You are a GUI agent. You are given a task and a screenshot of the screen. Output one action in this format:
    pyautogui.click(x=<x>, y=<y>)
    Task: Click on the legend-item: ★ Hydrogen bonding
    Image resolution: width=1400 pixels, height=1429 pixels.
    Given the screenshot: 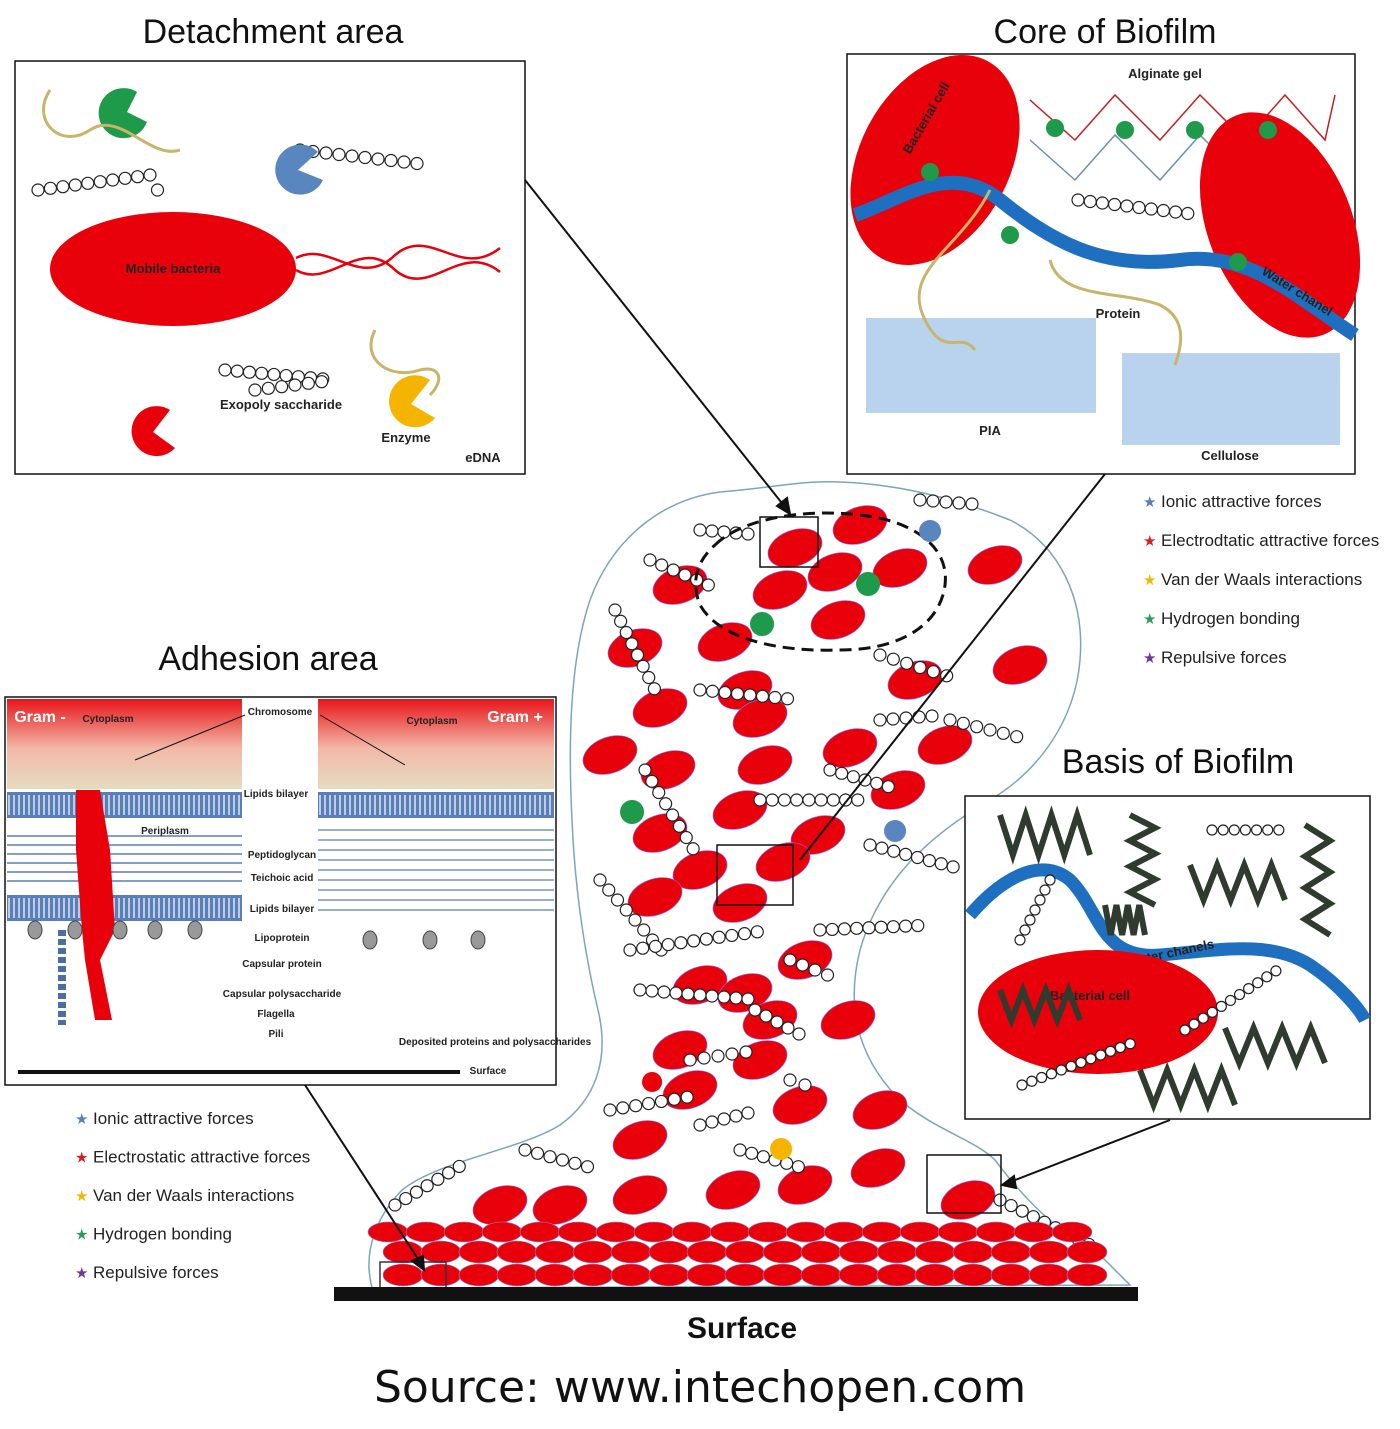 What is the action you would take?
    pyautogui.click(x=1221, y=618)
    